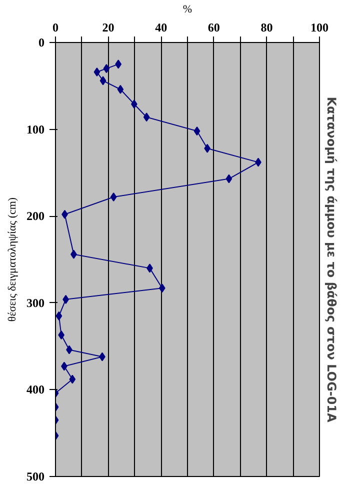  I want to click on x-tick-label: 40, so click(161, 27).